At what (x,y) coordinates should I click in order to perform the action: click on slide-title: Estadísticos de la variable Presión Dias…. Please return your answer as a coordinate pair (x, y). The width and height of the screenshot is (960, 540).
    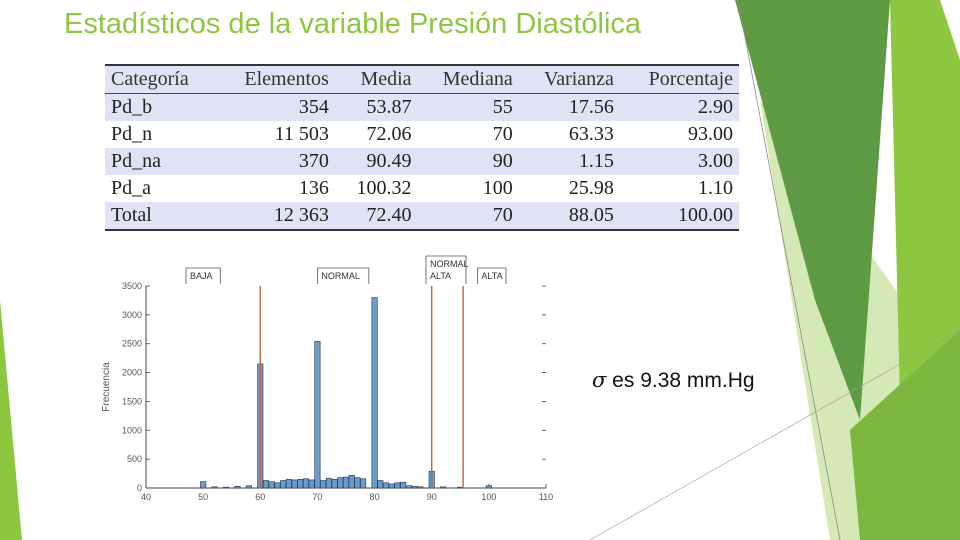
    Looking at the image, I should click on (353, 24).